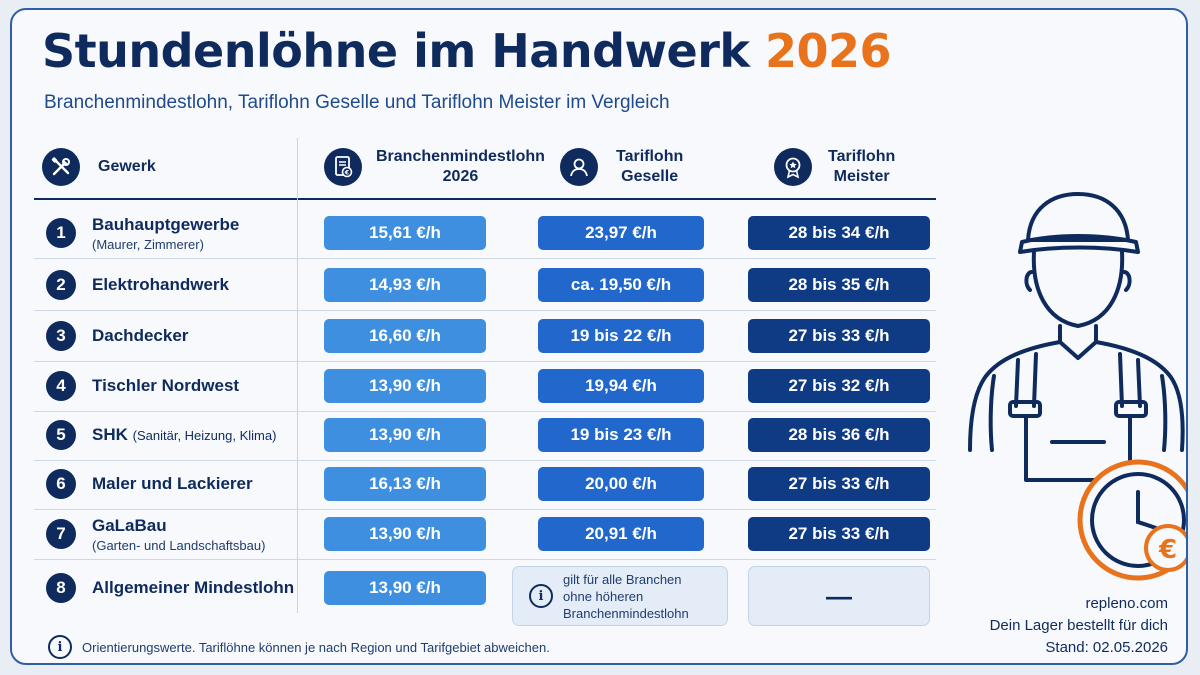  I want to click on title-year: 2026, so click(828, 51).